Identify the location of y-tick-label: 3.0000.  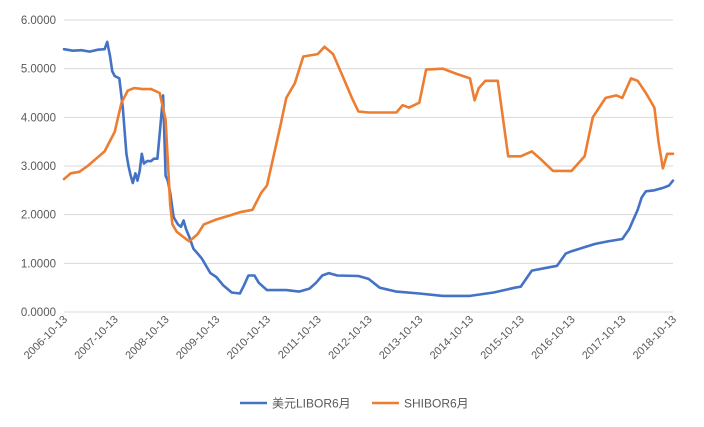
(38, 167).